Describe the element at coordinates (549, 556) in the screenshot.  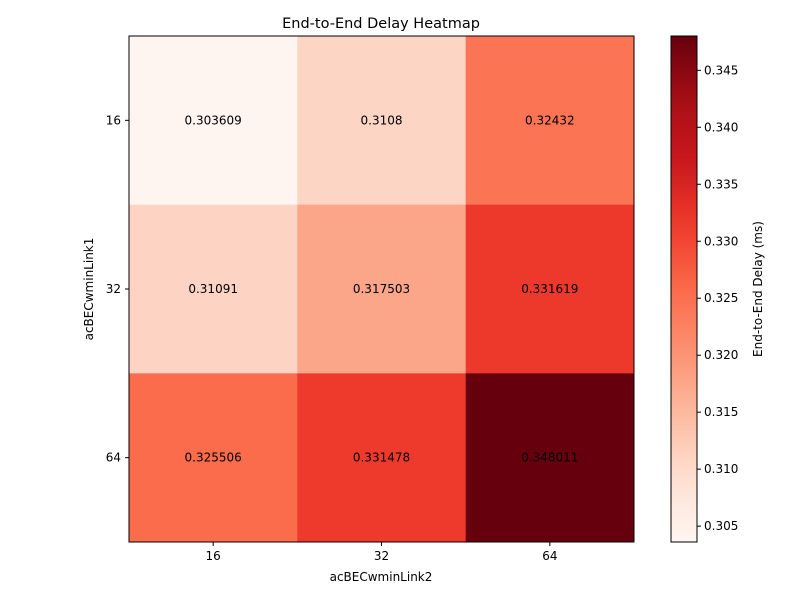
I see `x-tick-label: 64` at that location.